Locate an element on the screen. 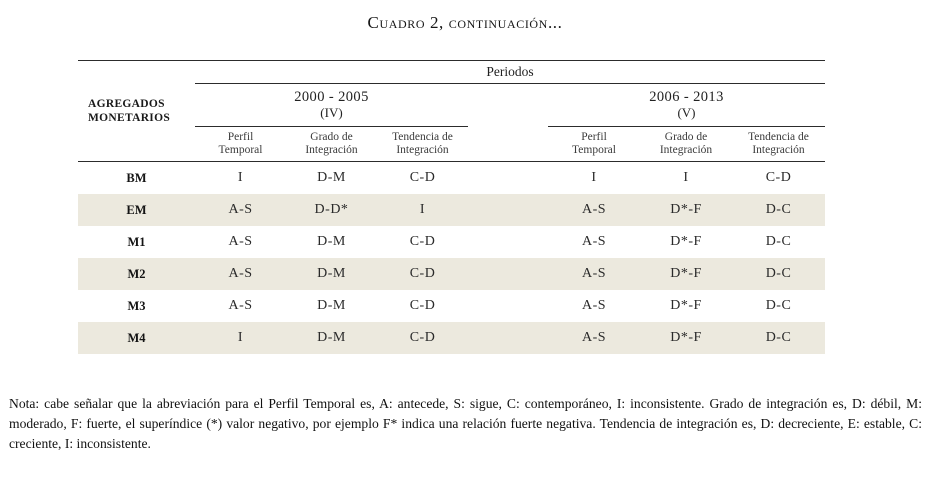 This screenshot has width=930, height=480. table-row-m3: M3 A-S D-M C-D A-S D*-F D-C is located at coordinates (451, 306).